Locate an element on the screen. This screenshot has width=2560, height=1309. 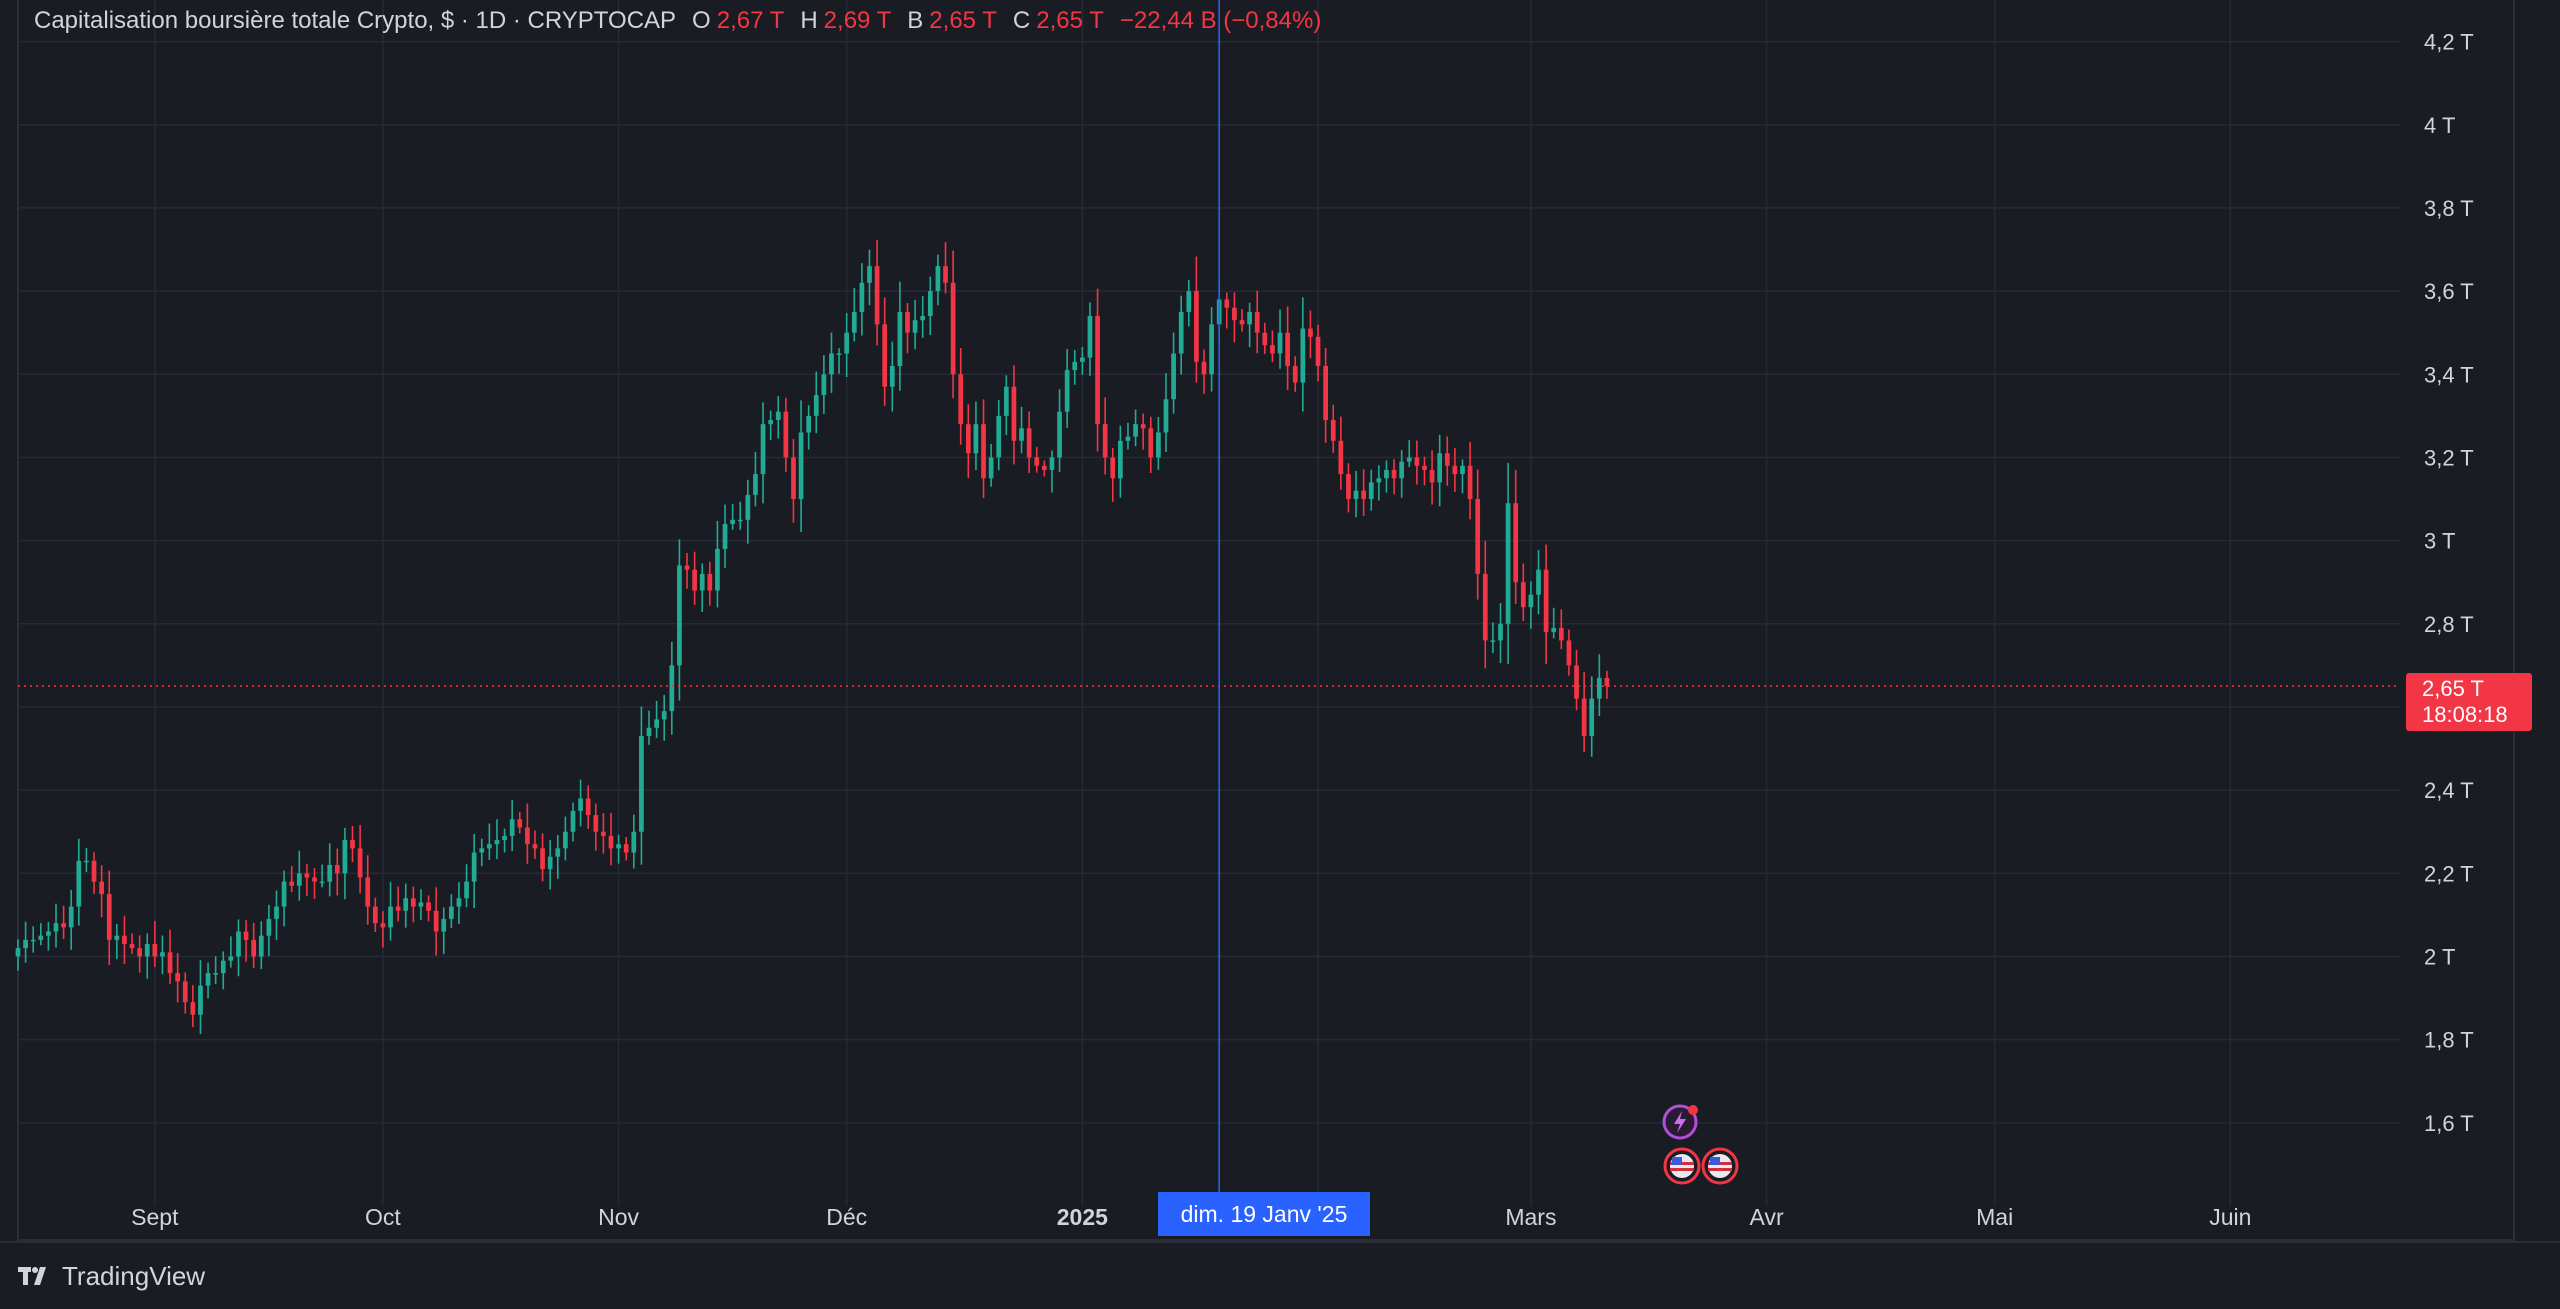
footer: TradingView is located at coordinates (111, 1276).